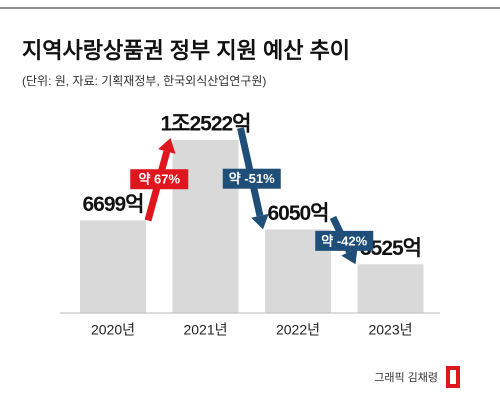 The height and width of the screenshot is (403, 500). I want to click on chart-subtitle: (단위: 원, 자료: 기획재정부, 한국외식산업연구원), so click(144, 81).